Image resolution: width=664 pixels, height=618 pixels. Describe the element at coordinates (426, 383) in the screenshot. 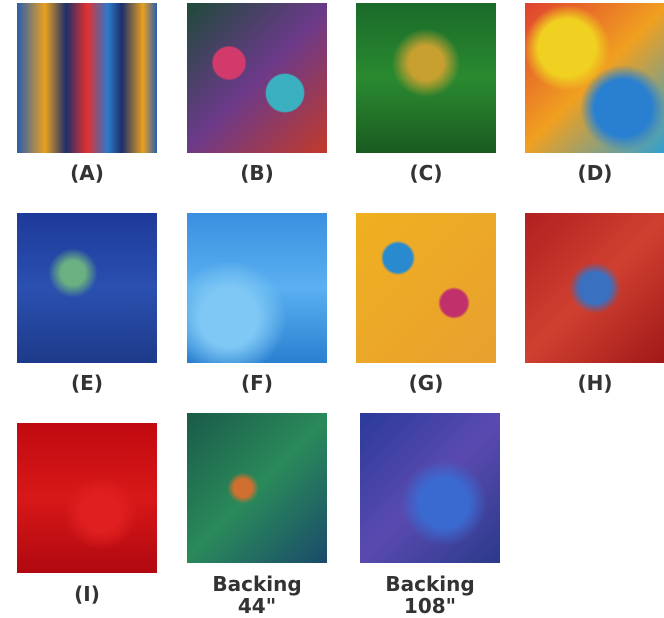

I see `swatch-label: (G)` at that location.